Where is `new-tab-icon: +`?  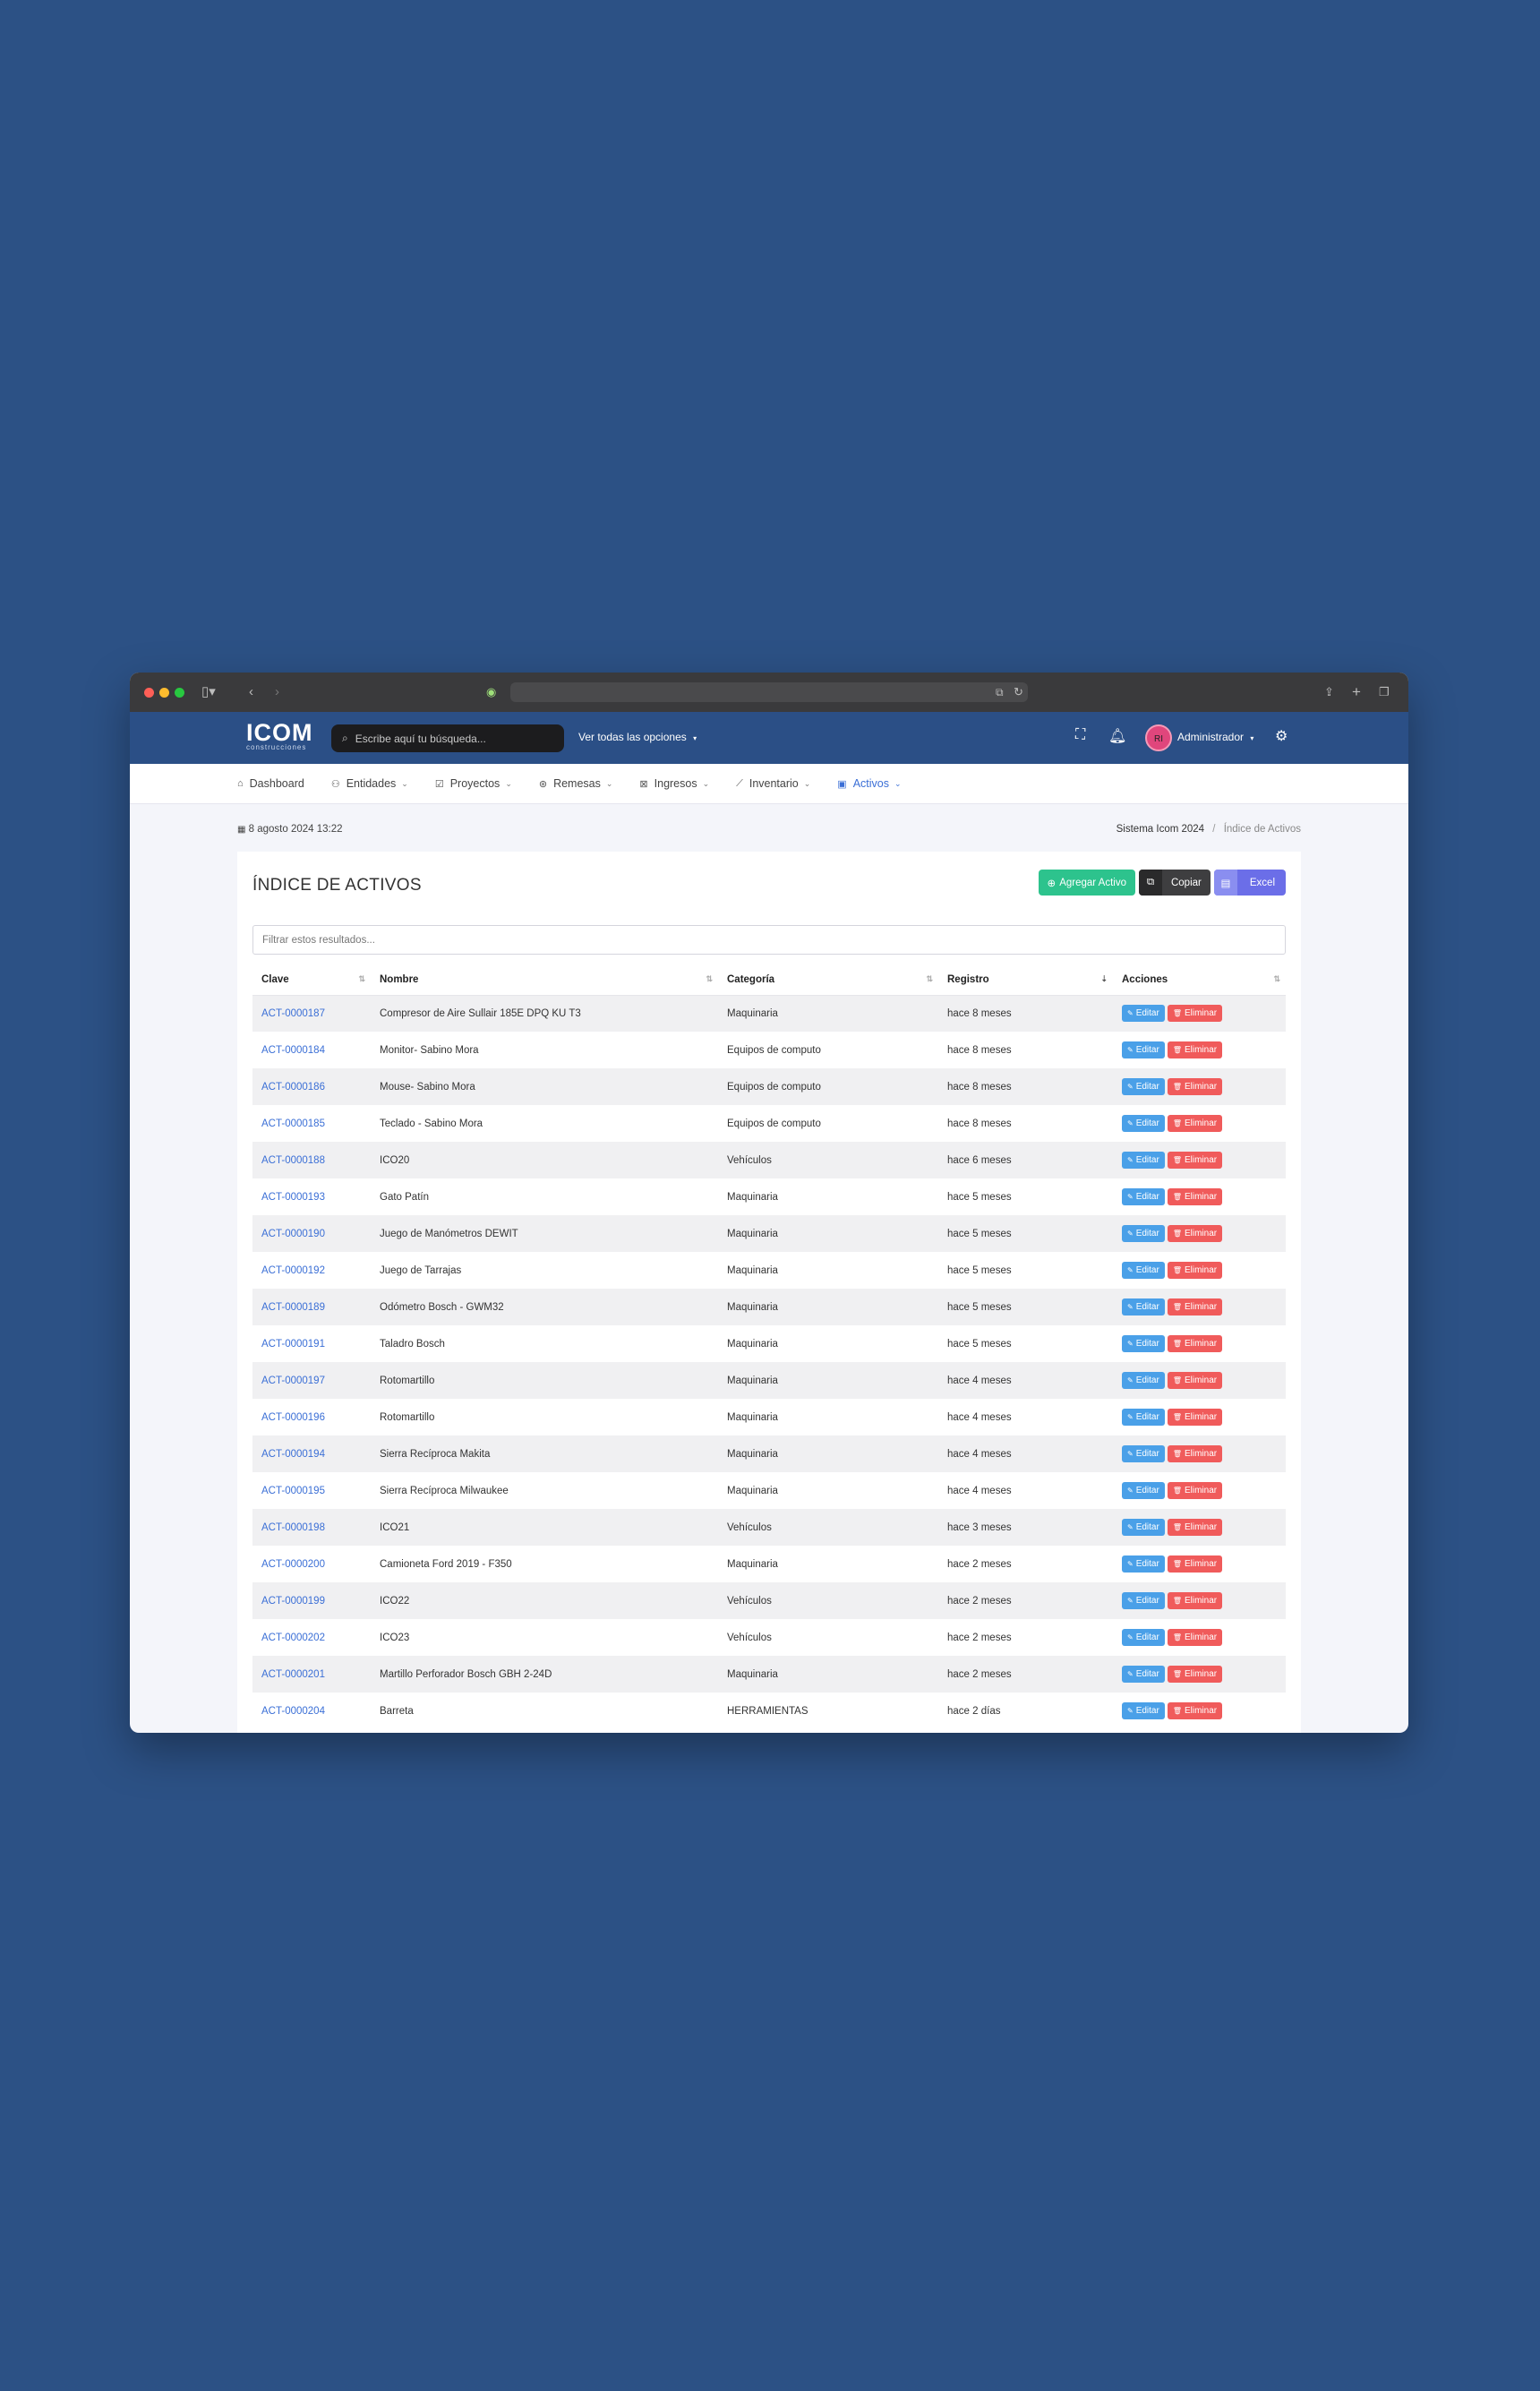
new-tab-icon: + is located at coordinates (1356, 691).